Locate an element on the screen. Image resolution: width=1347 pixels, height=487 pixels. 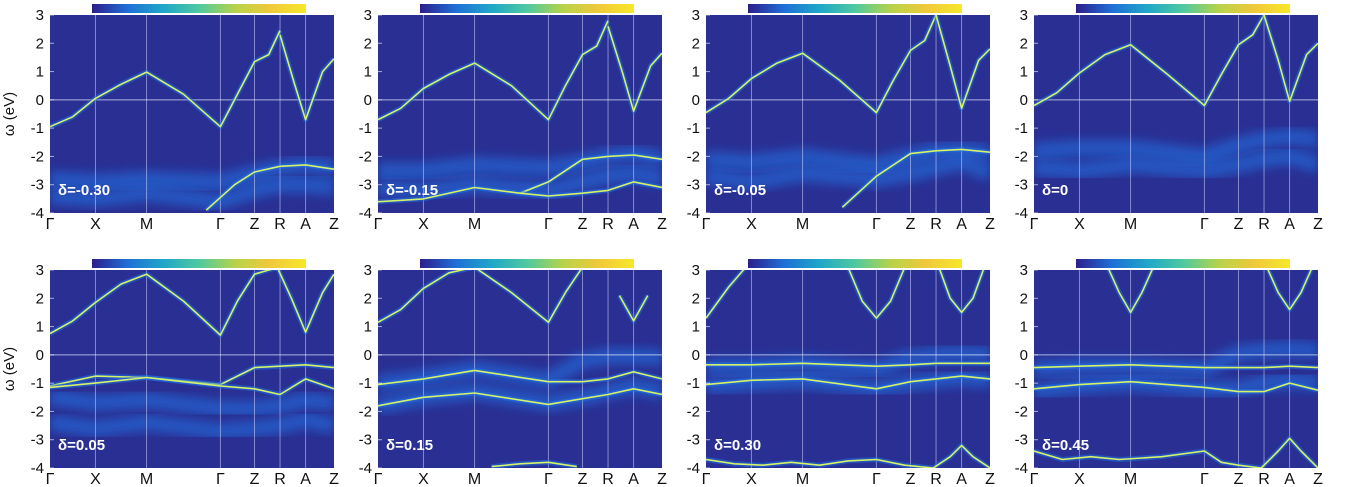
doping-label: δ=-0.30 is located at coordinates (84, 190).